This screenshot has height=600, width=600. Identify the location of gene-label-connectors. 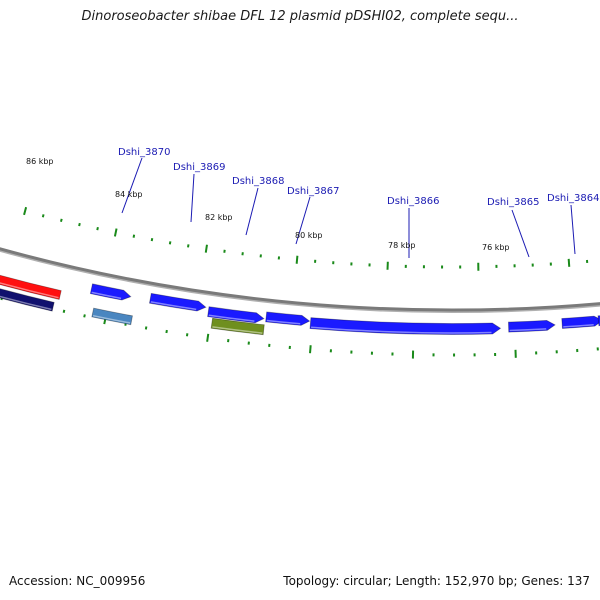
(348, 207).